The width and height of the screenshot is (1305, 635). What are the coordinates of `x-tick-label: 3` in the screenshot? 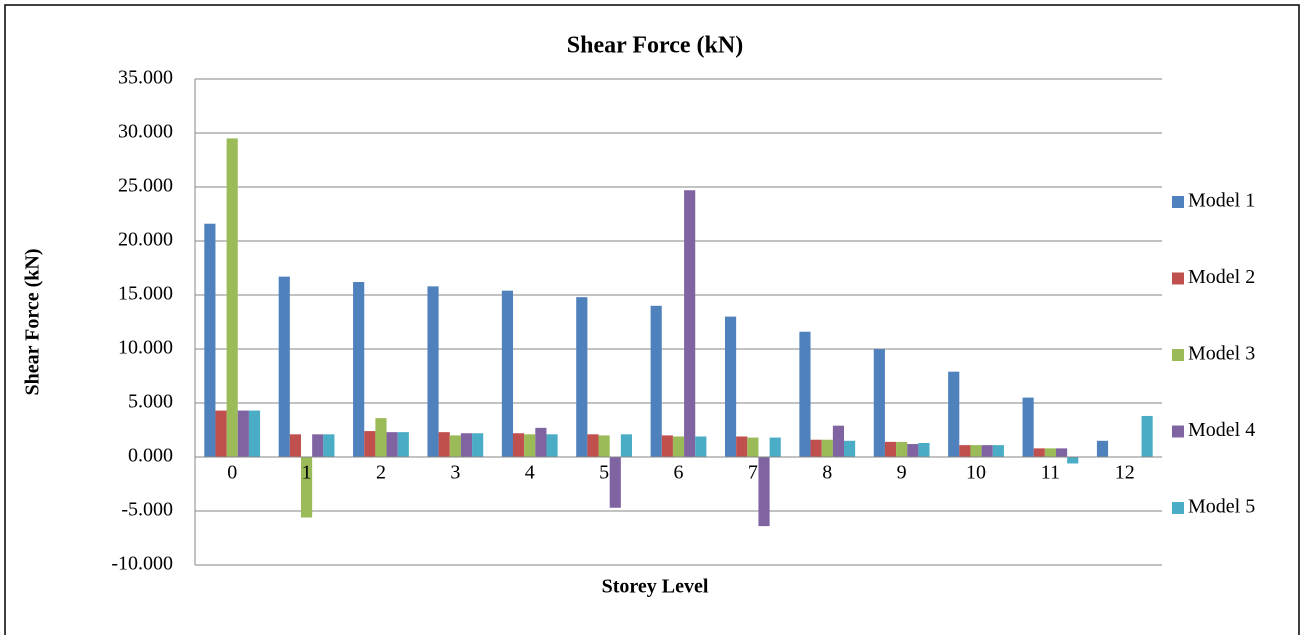 It's located at (455, 473).